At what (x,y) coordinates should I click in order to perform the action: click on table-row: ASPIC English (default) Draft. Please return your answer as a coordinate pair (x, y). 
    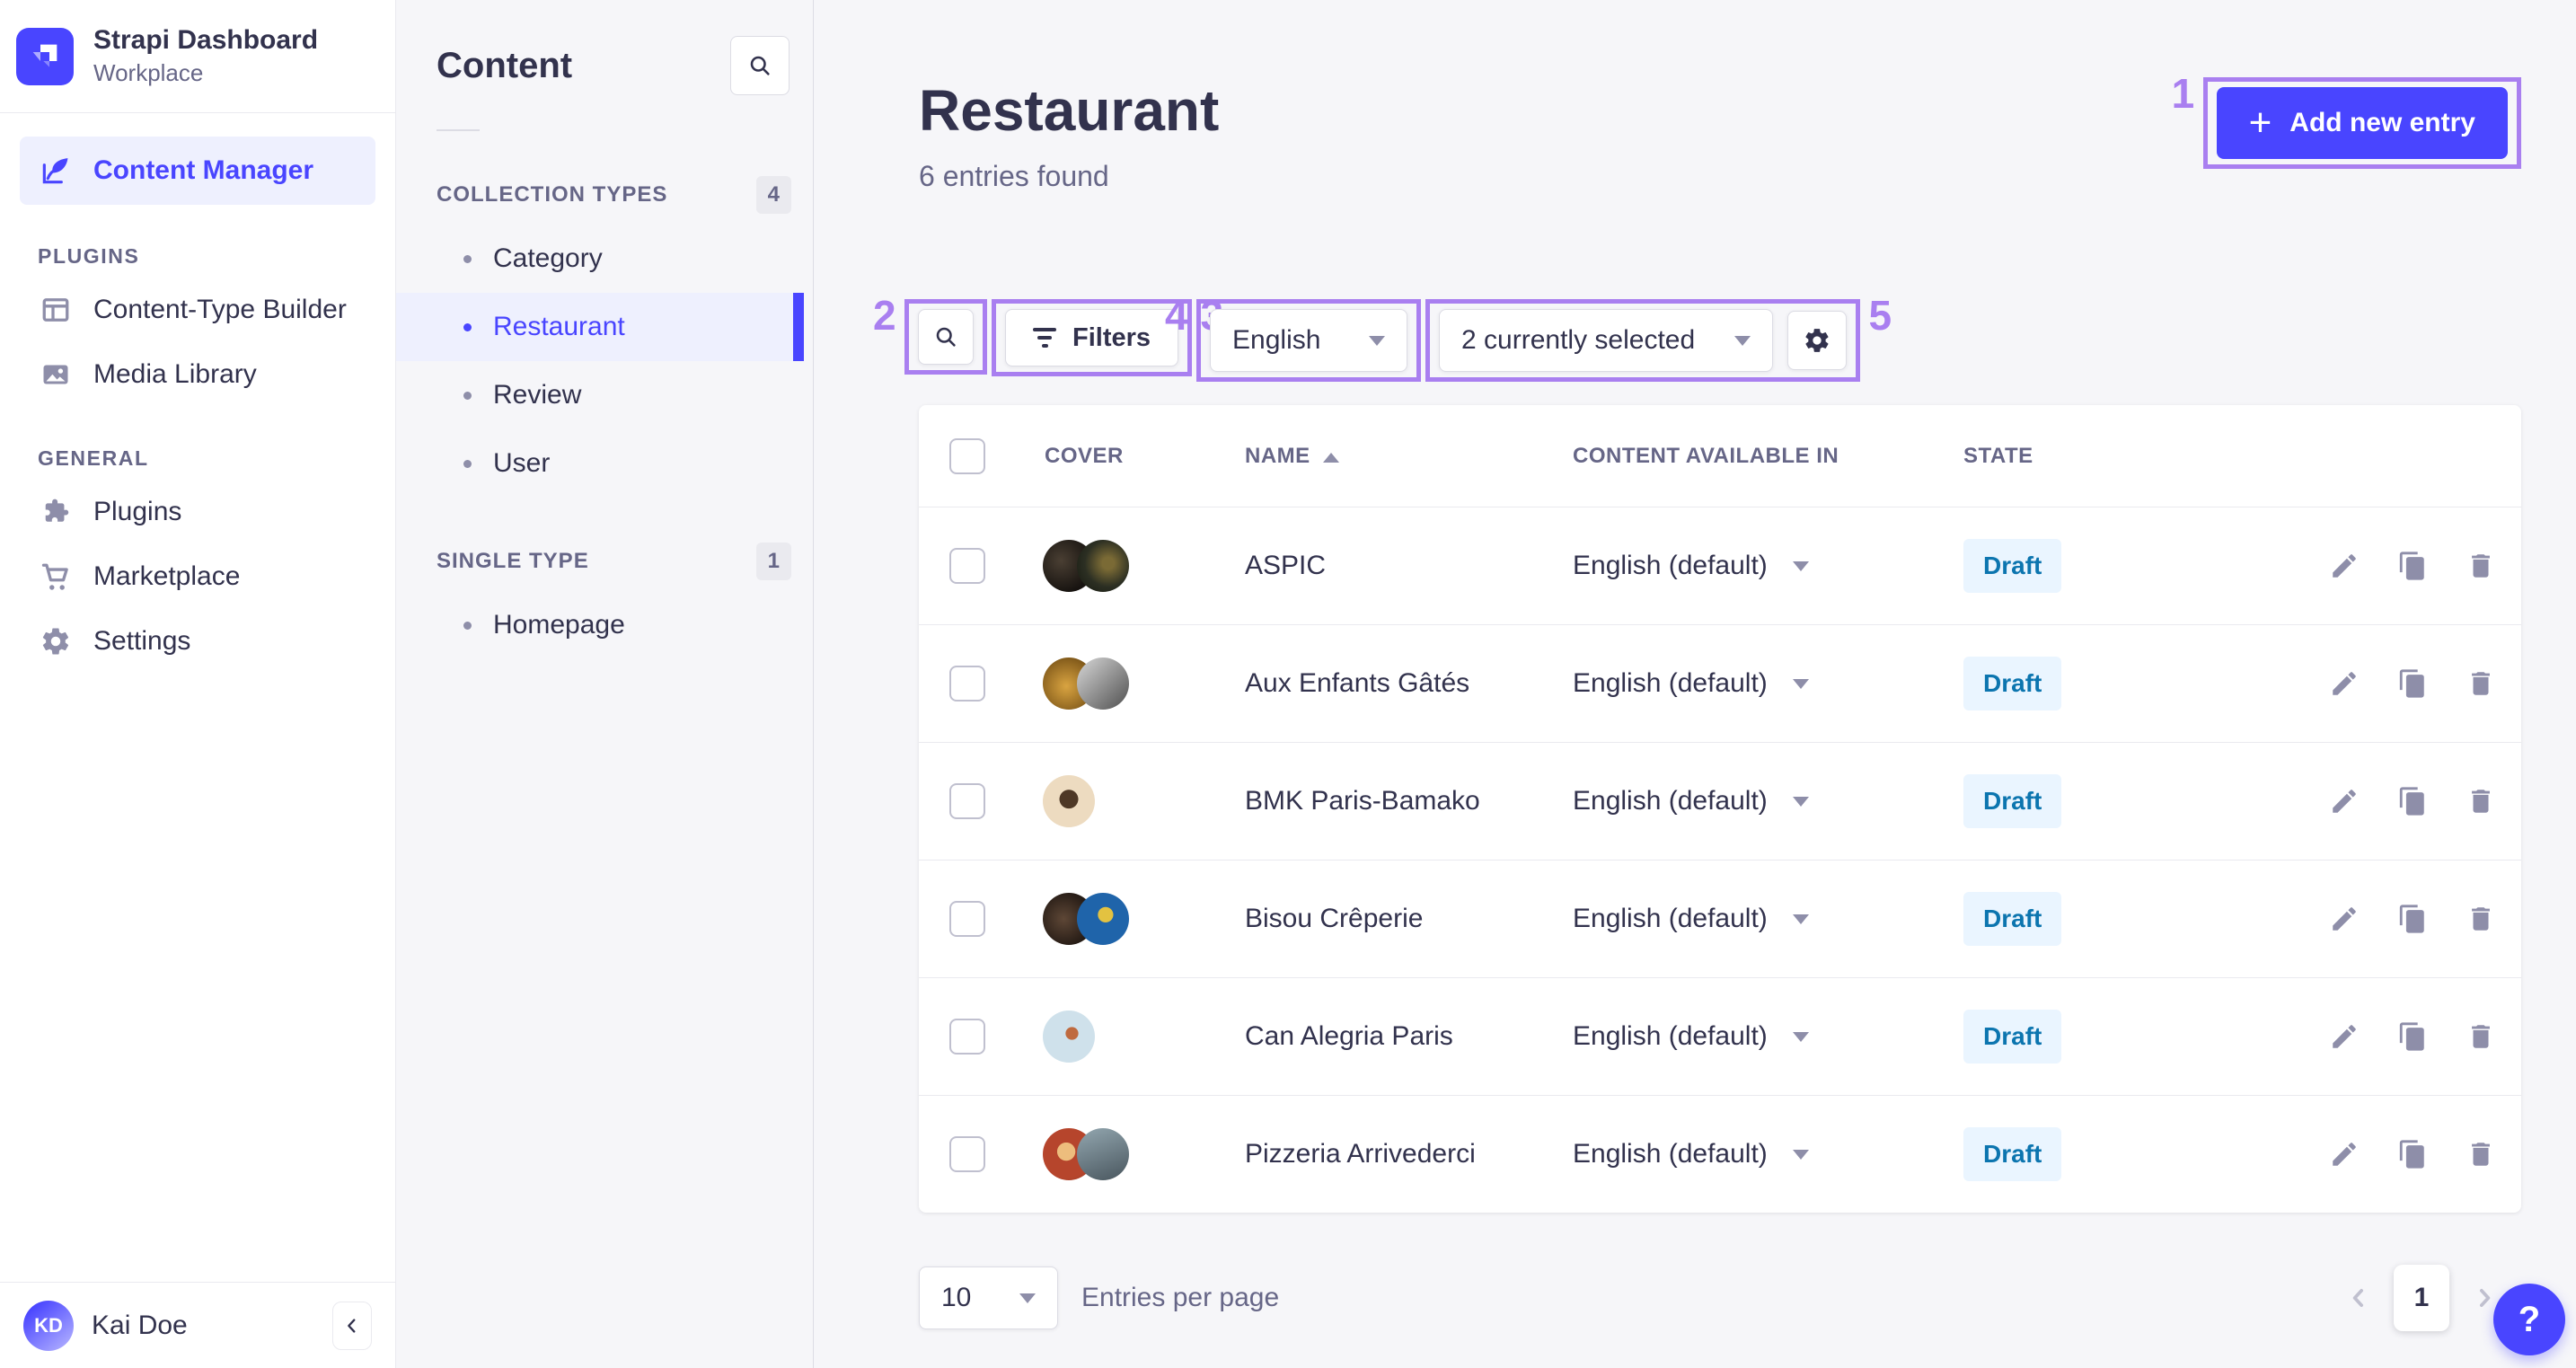
    Looking at the image, I should click on (1720, 565).